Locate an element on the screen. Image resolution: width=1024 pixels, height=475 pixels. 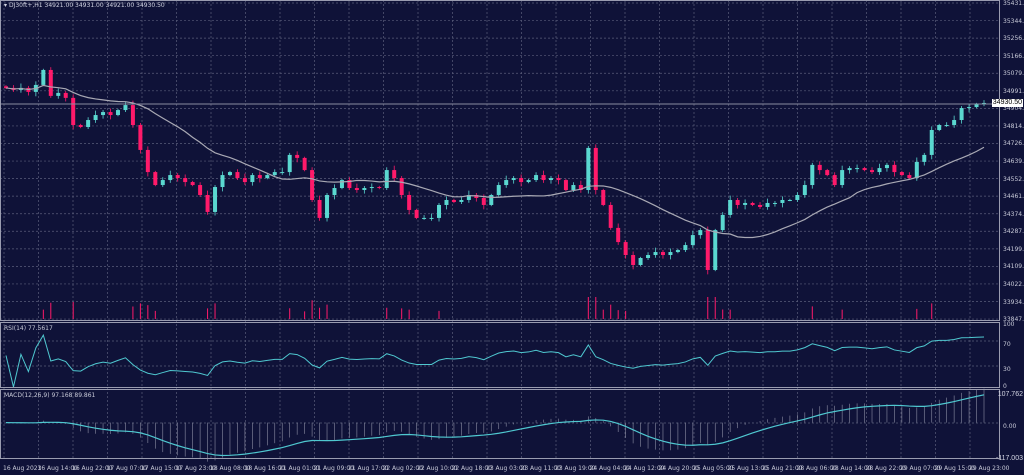
time-axis-label: 29 Aug 07:00 is located at coordinates (920, 468).